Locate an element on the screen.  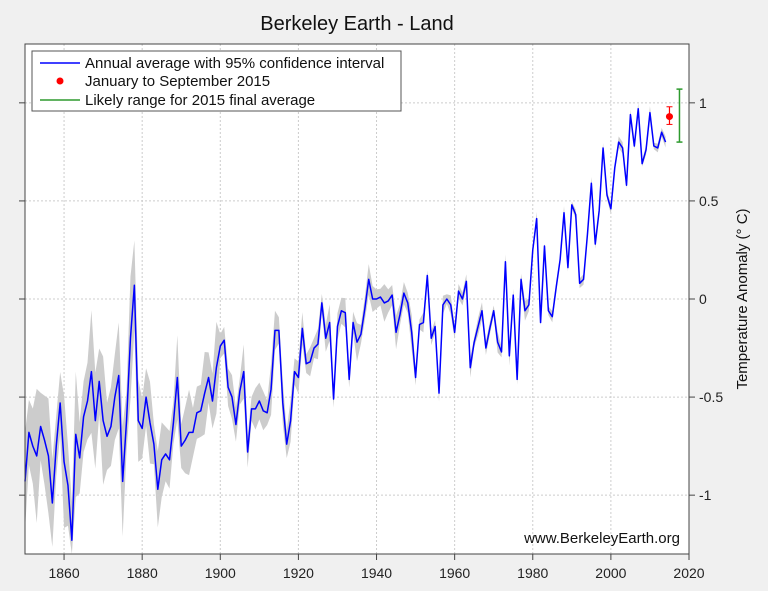
legend-point-swatch is located at coordinates (60, 81).